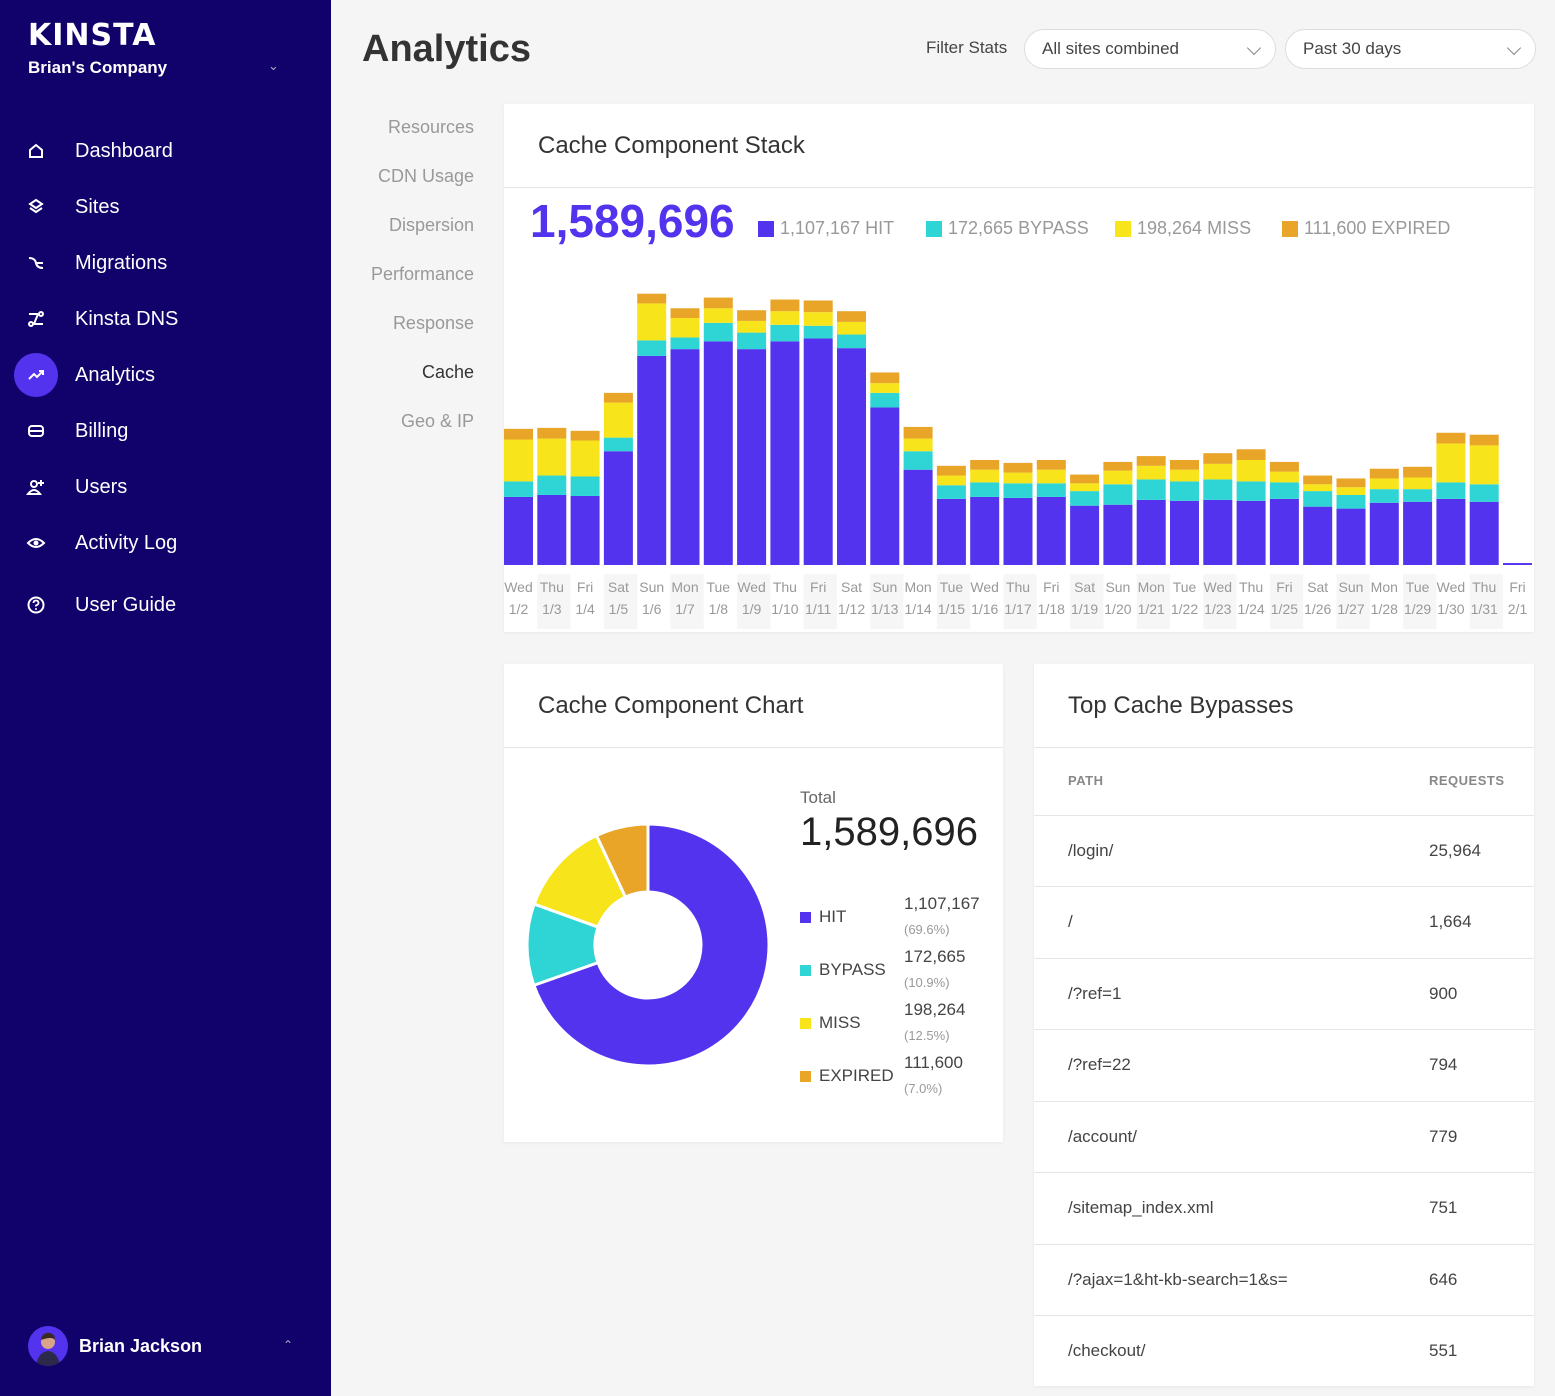  What do you see at coordinates (433, 323) in the screenshot?
I see `subnav-response: Response` at bounding box center [433, 323].